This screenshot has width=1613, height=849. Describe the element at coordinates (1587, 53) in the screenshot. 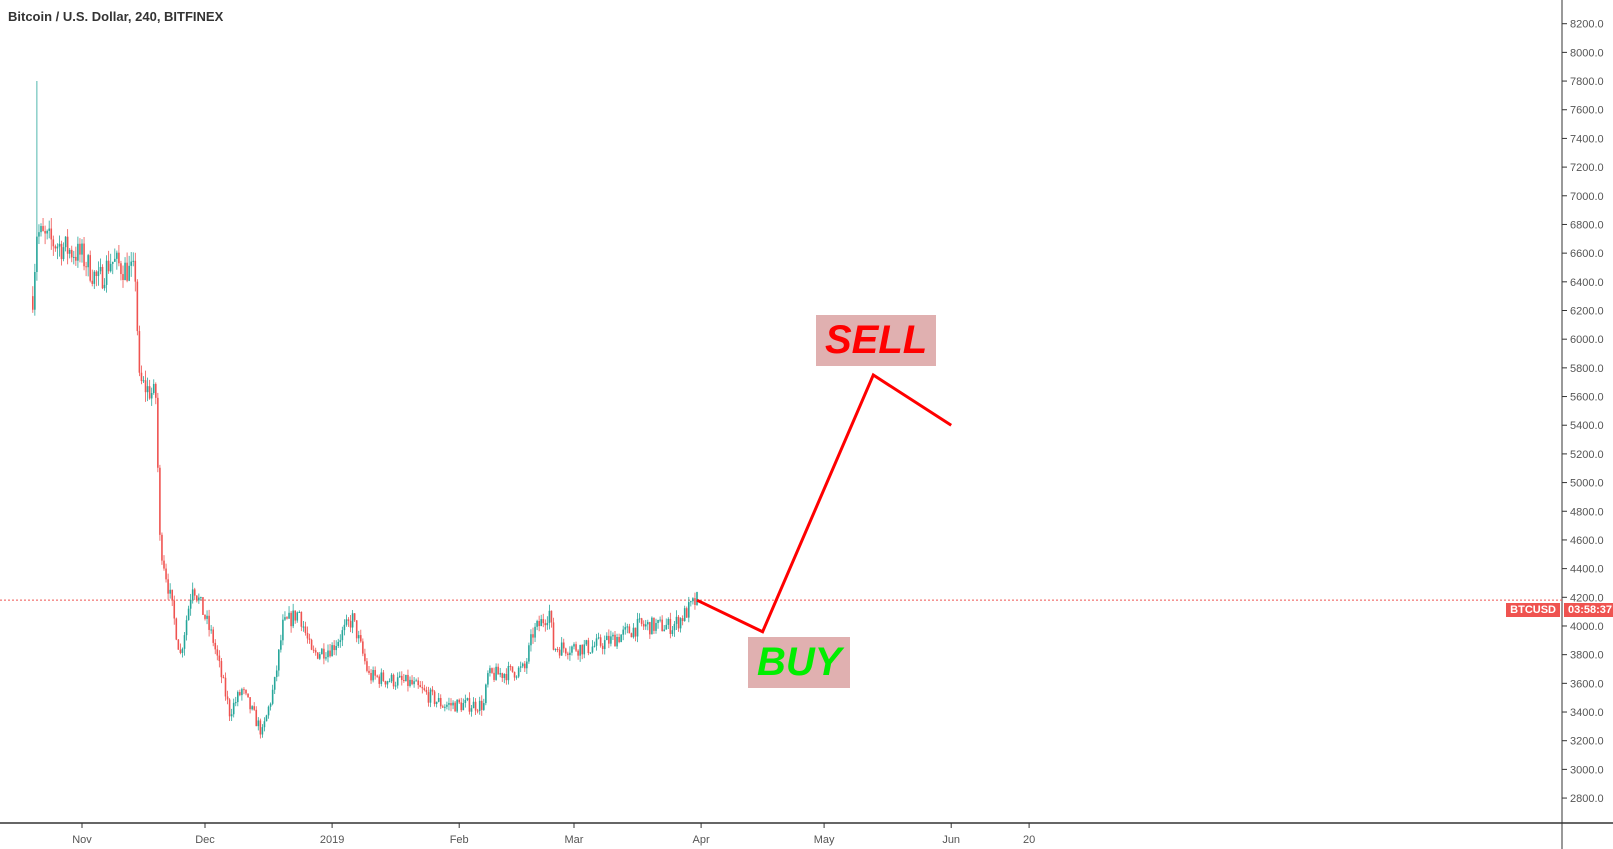

I see `price-tick-label: 8000.0` at that location.